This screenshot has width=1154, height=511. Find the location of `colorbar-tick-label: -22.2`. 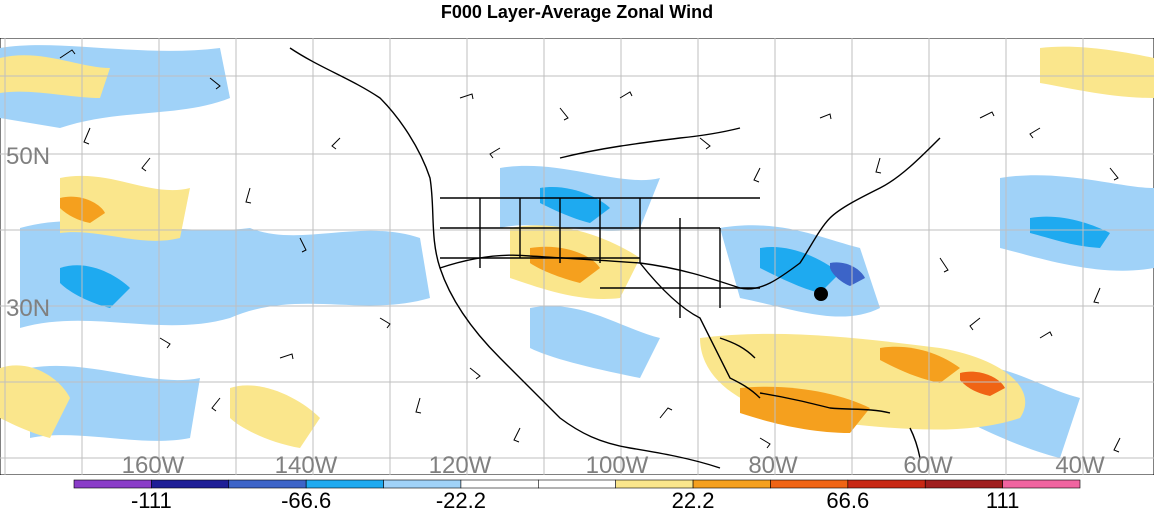

colorbar-tick-label: -22.2 is located at coordinates (461, 499).